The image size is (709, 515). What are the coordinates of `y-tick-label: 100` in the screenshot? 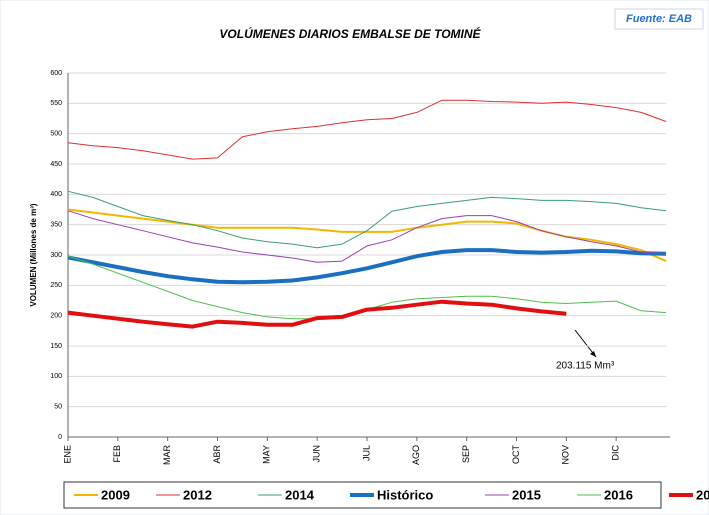 It's located at (56, 376).